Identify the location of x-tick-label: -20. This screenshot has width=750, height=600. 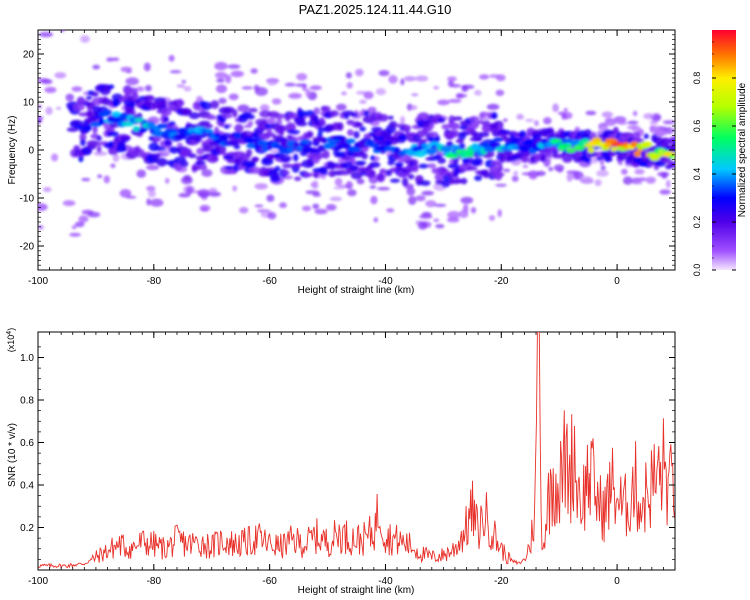
(501, 581).